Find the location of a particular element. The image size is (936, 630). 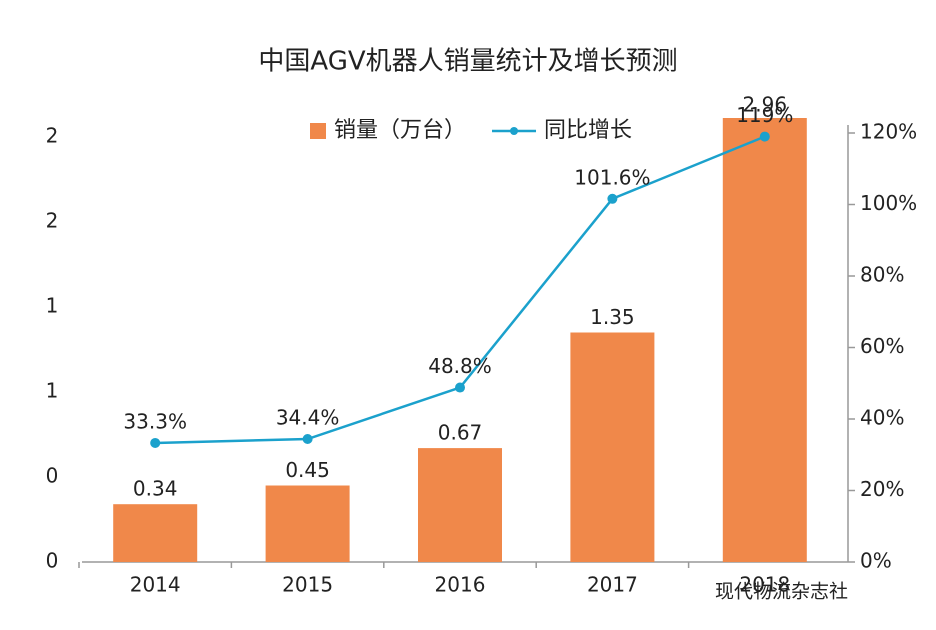

y2-tick-label: 100% is located at coordinates (888, 203).